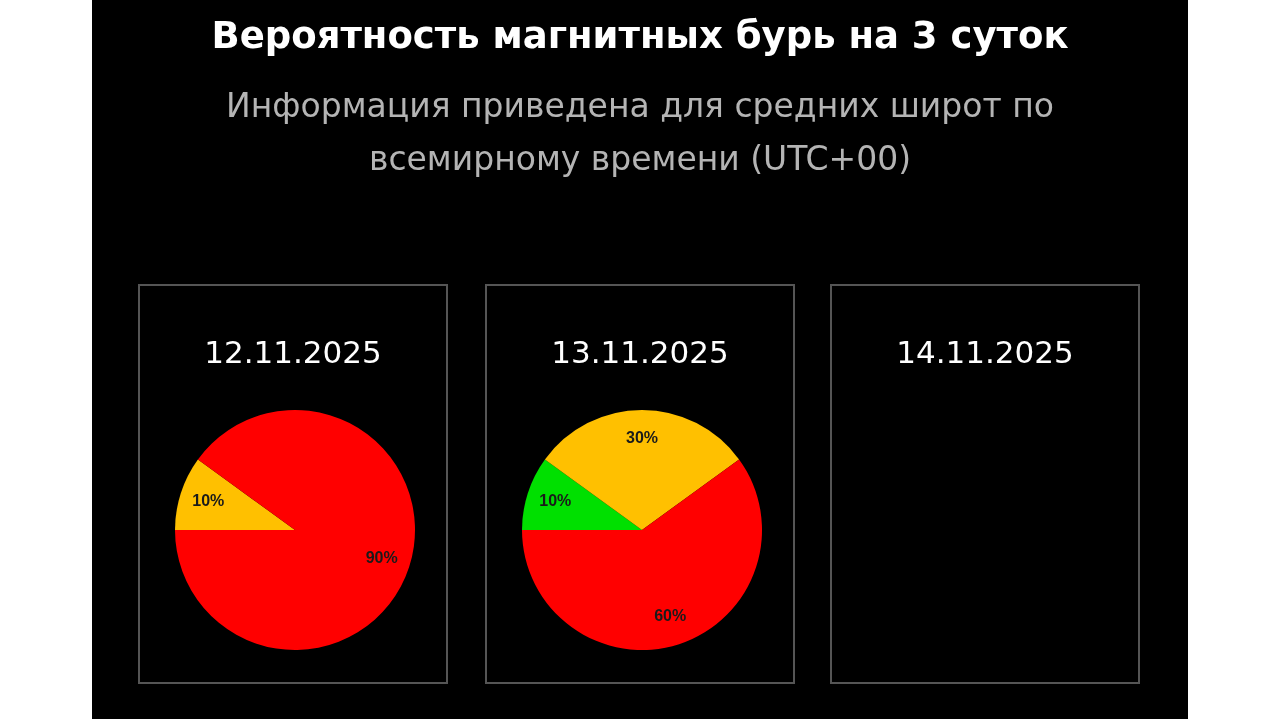 The width and height of the screenshot is (1280, 719). Describe the element at coordinates (985, 352) in the screenshot. I see `text: 14.11.2025` at that location.